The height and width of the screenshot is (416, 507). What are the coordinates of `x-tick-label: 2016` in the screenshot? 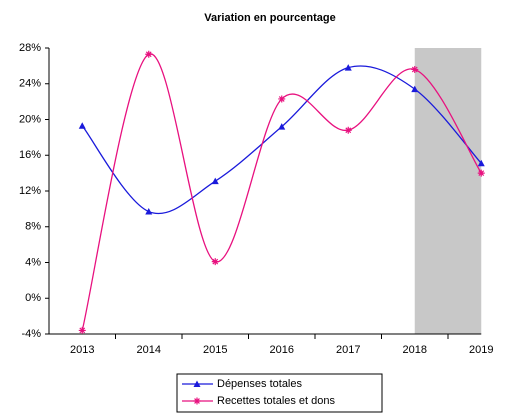 It's located at (282, 350).